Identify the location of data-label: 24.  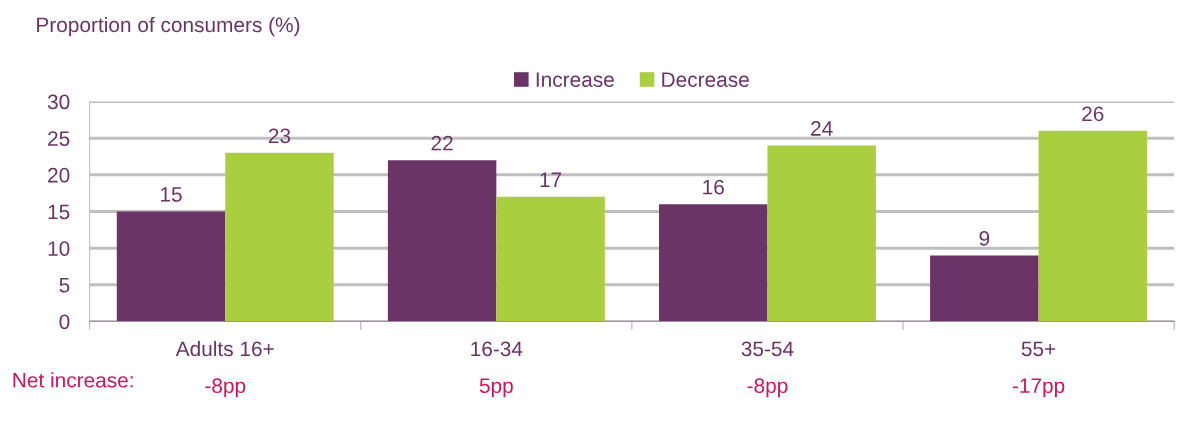
(822, 128).